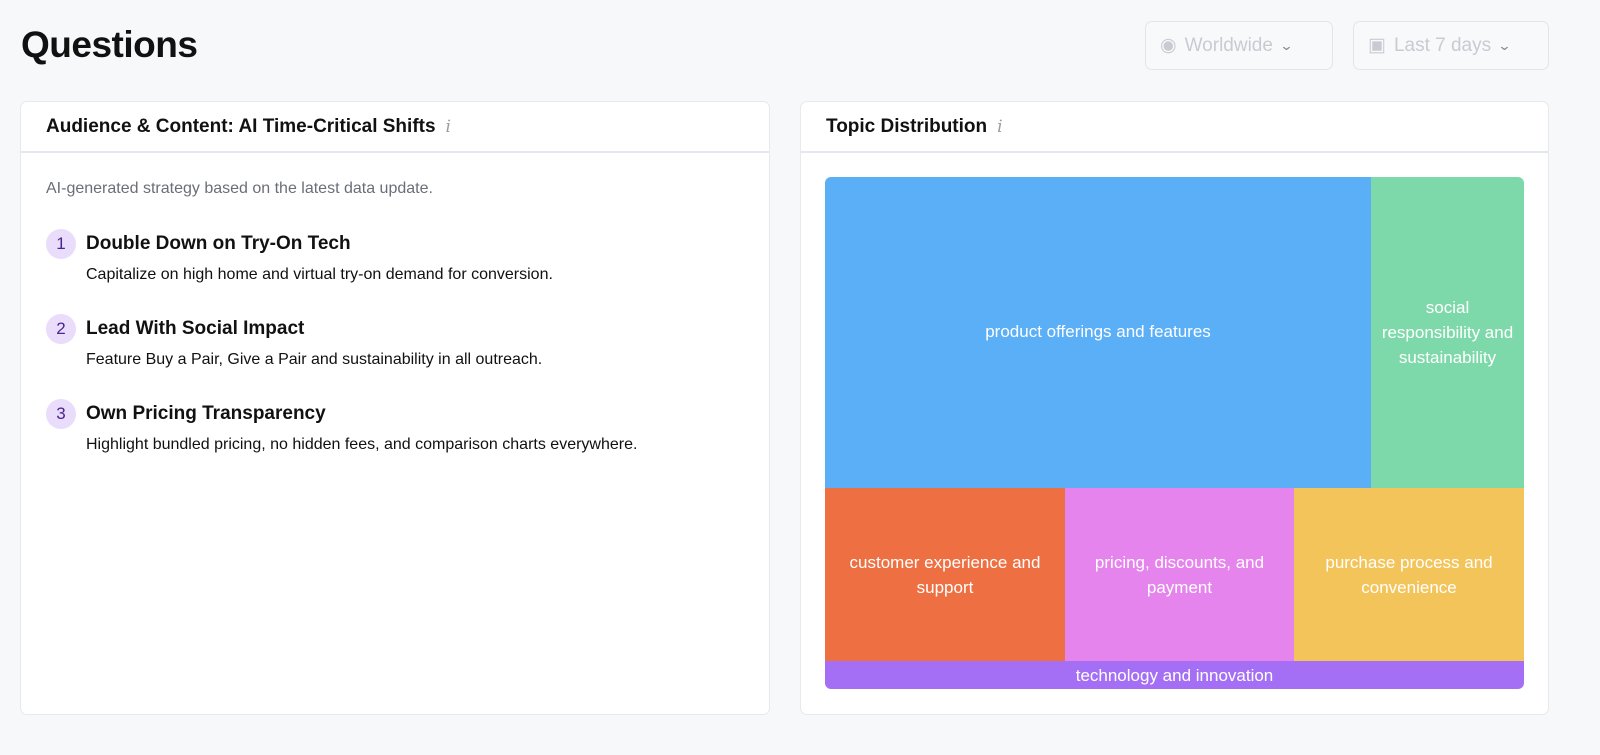  I want to click on treemap-cell: product offerings and features, so click(1098, 332).